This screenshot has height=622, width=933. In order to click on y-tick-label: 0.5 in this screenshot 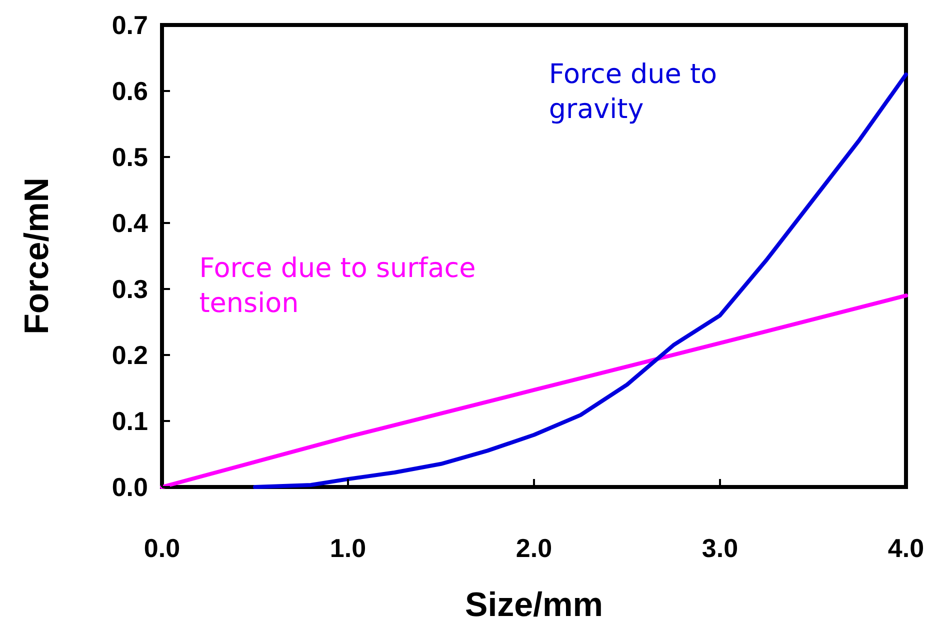, I will do `click(130, 157)`.